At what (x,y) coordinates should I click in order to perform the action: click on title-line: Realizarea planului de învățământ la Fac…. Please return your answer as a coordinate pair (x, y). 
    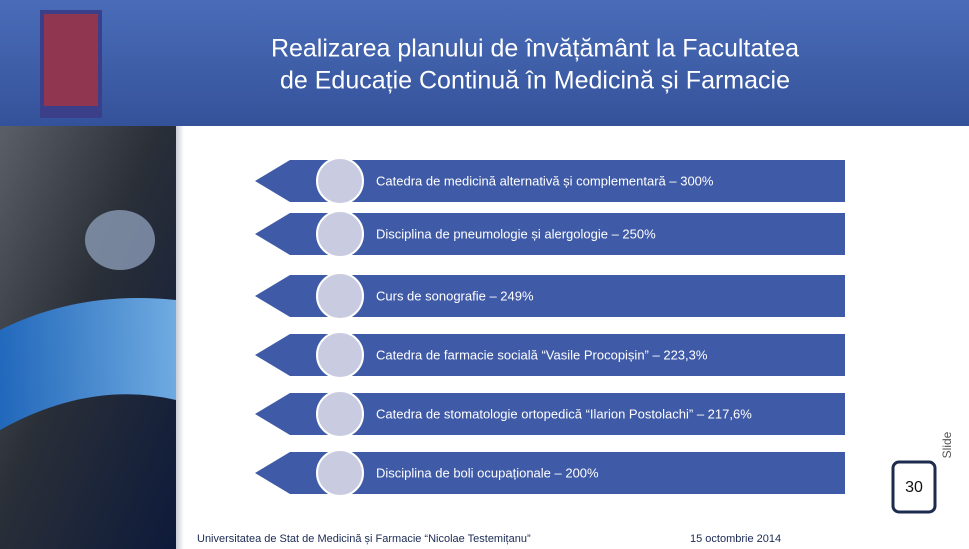
    Looking at the image, I should click on (535, 49).